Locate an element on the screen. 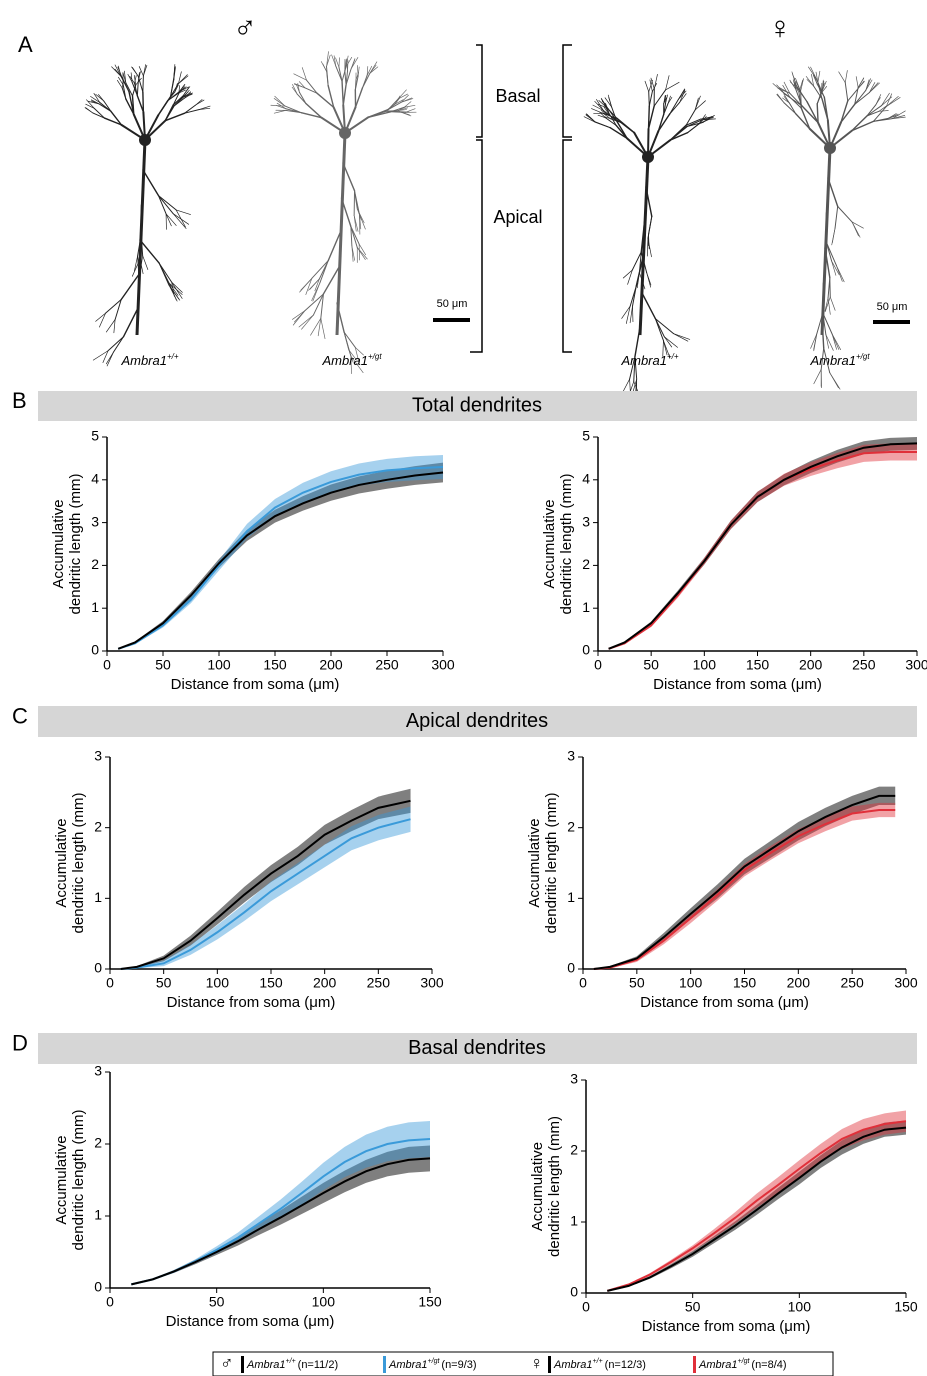 The height and width of the screenshot is (1376, 927). y-tick-label: 3 is located at coordinates (571, 756).